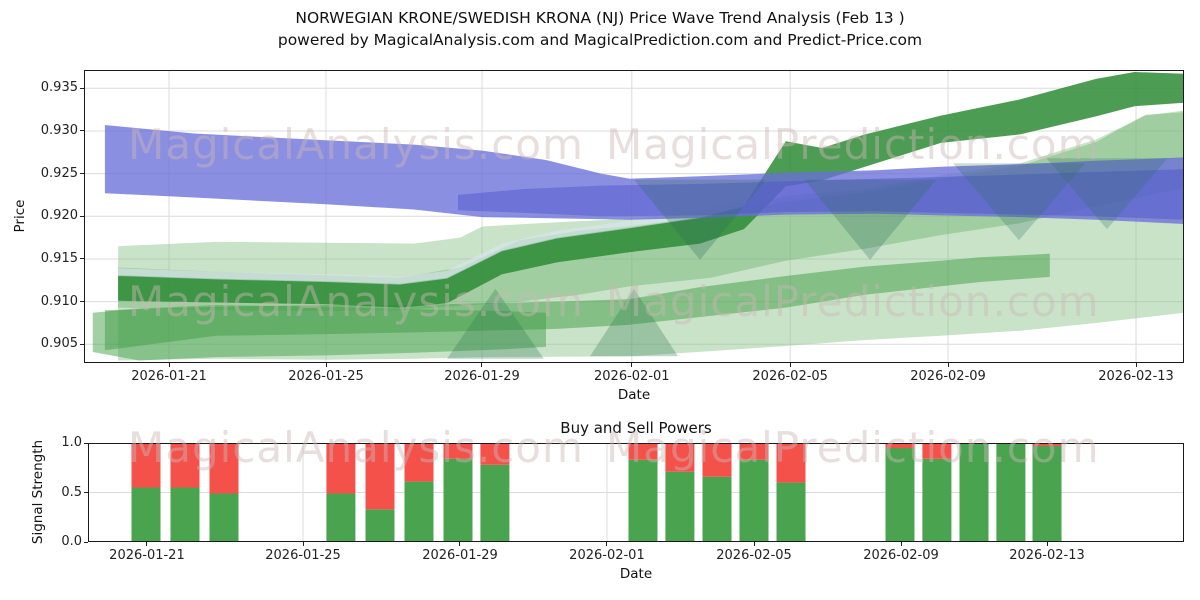 This screenshot has height=600, width=1200. What do you see at coordinates (59, 301) in the screenshot?
I see `y-tick-label: 0.910` at bounding box center [59, 301].